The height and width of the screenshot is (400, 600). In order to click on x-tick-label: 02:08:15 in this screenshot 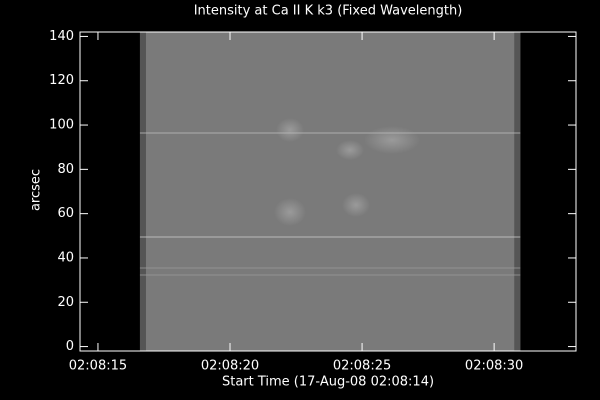, I will do `click(98, 366)`.